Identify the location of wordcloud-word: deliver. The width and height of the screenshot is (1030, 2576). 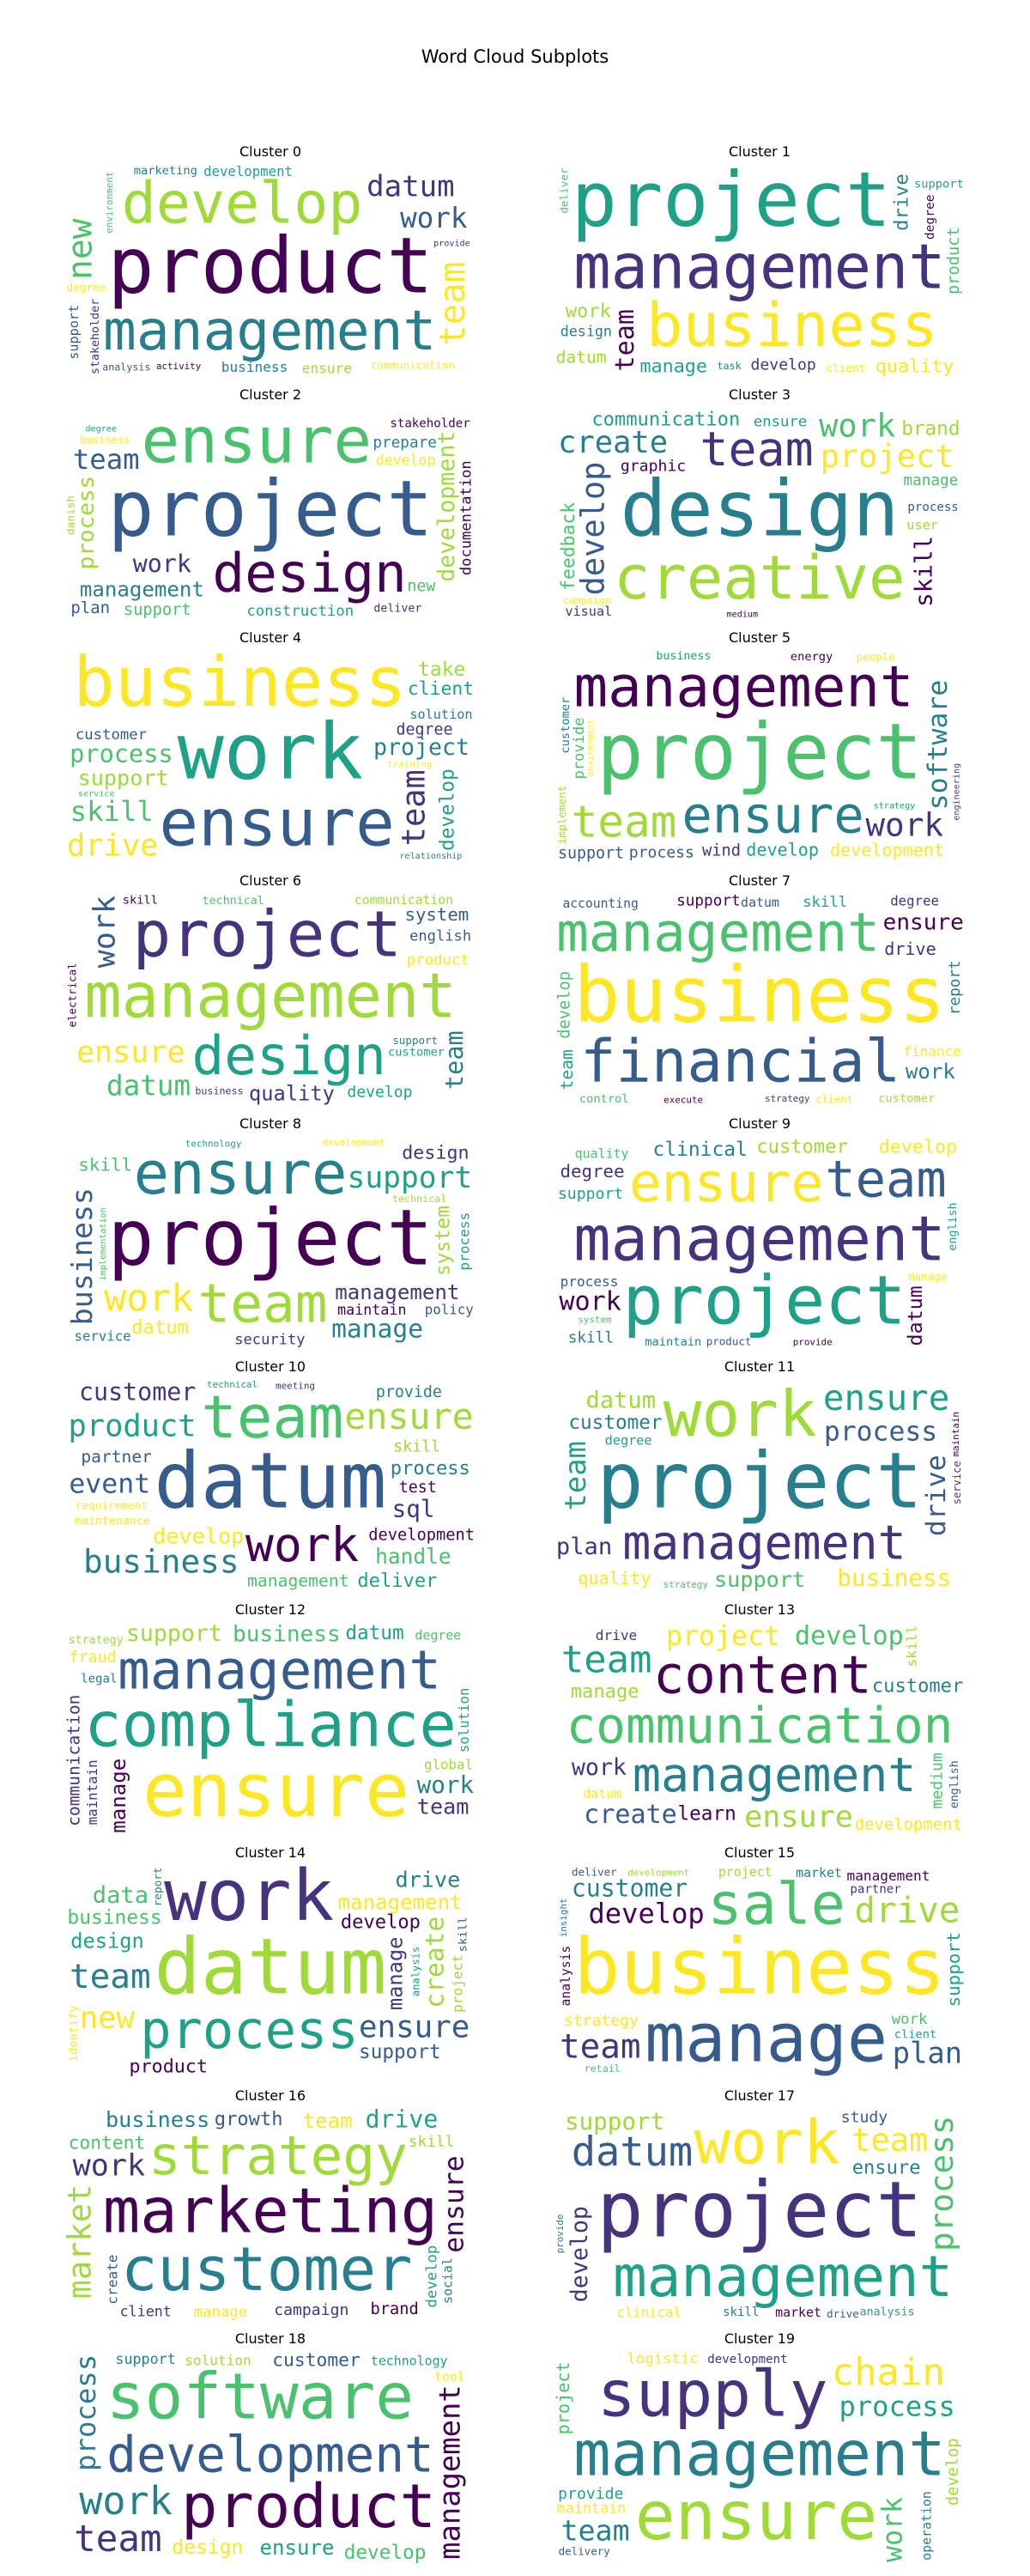
(564, 191).